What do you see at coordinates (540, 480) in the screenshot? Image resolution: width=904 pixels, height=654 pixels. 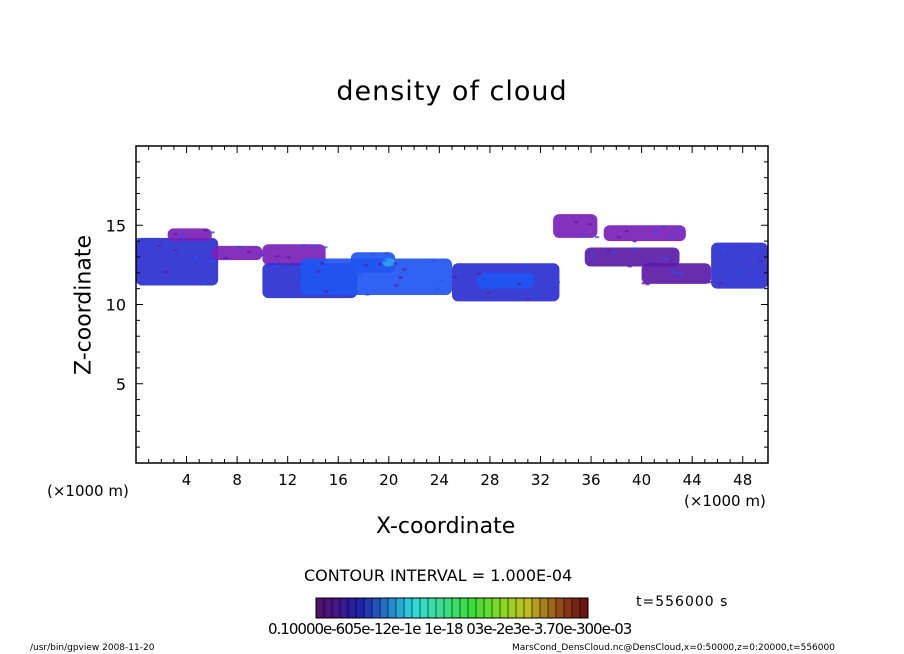 I see `x-tick-label: 32` at bounding box center [540, 480].